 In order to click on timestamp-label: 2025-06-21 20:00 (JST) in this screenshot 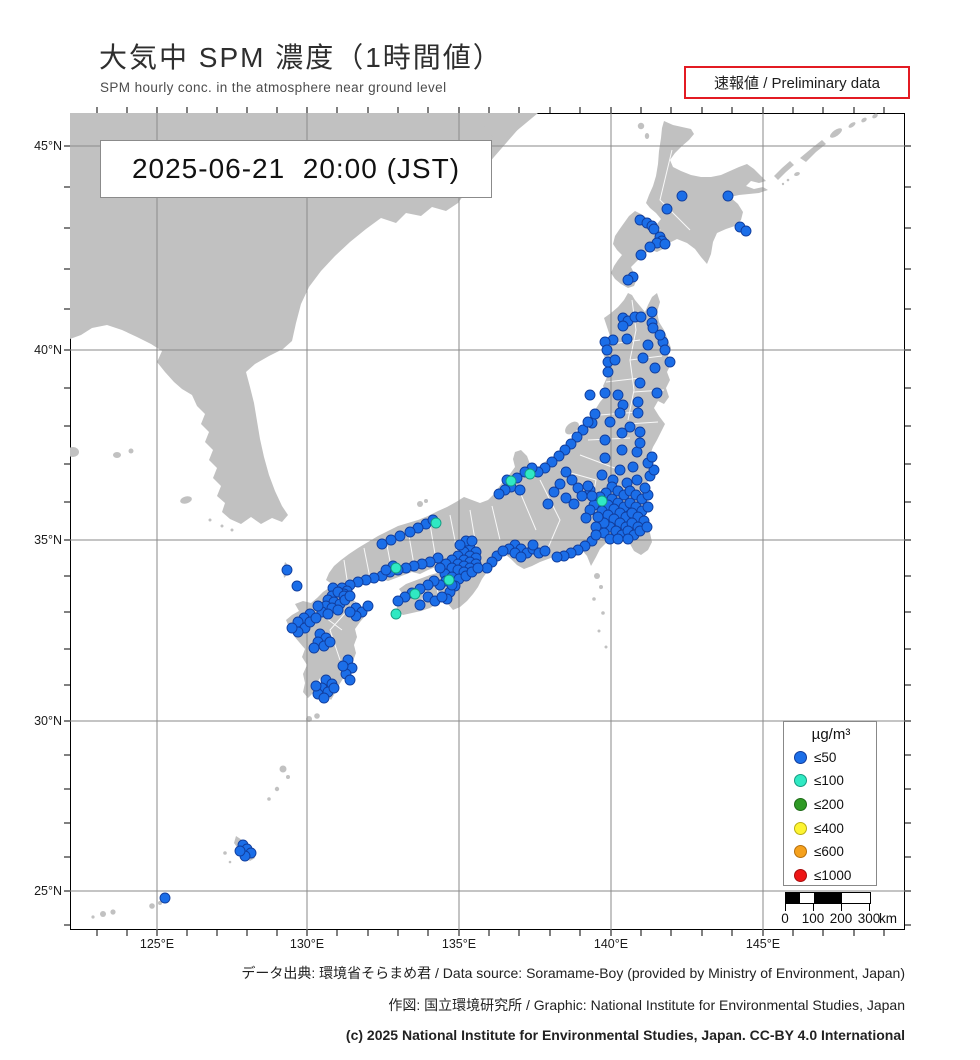, I will do `click(296, 168)`.